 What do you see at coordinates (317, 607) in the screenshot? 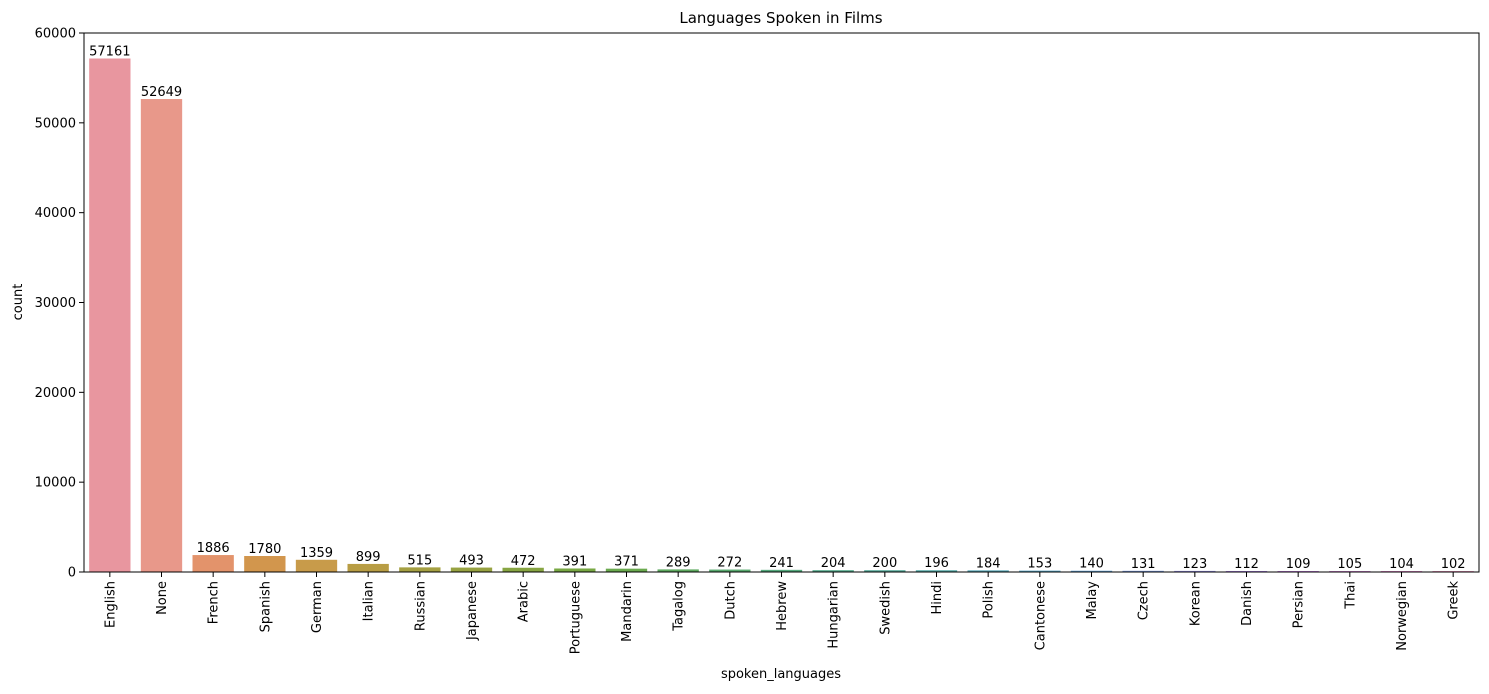
I see `x-tick-label: German` at bounding box center [317, 607].